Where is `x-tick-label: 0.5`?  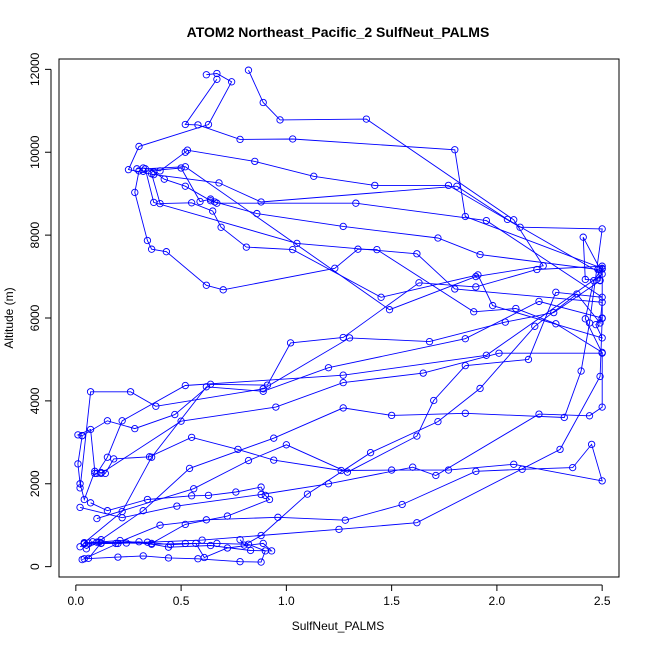
x-tick-label: 0.5 is located at coordinates (181, 601).